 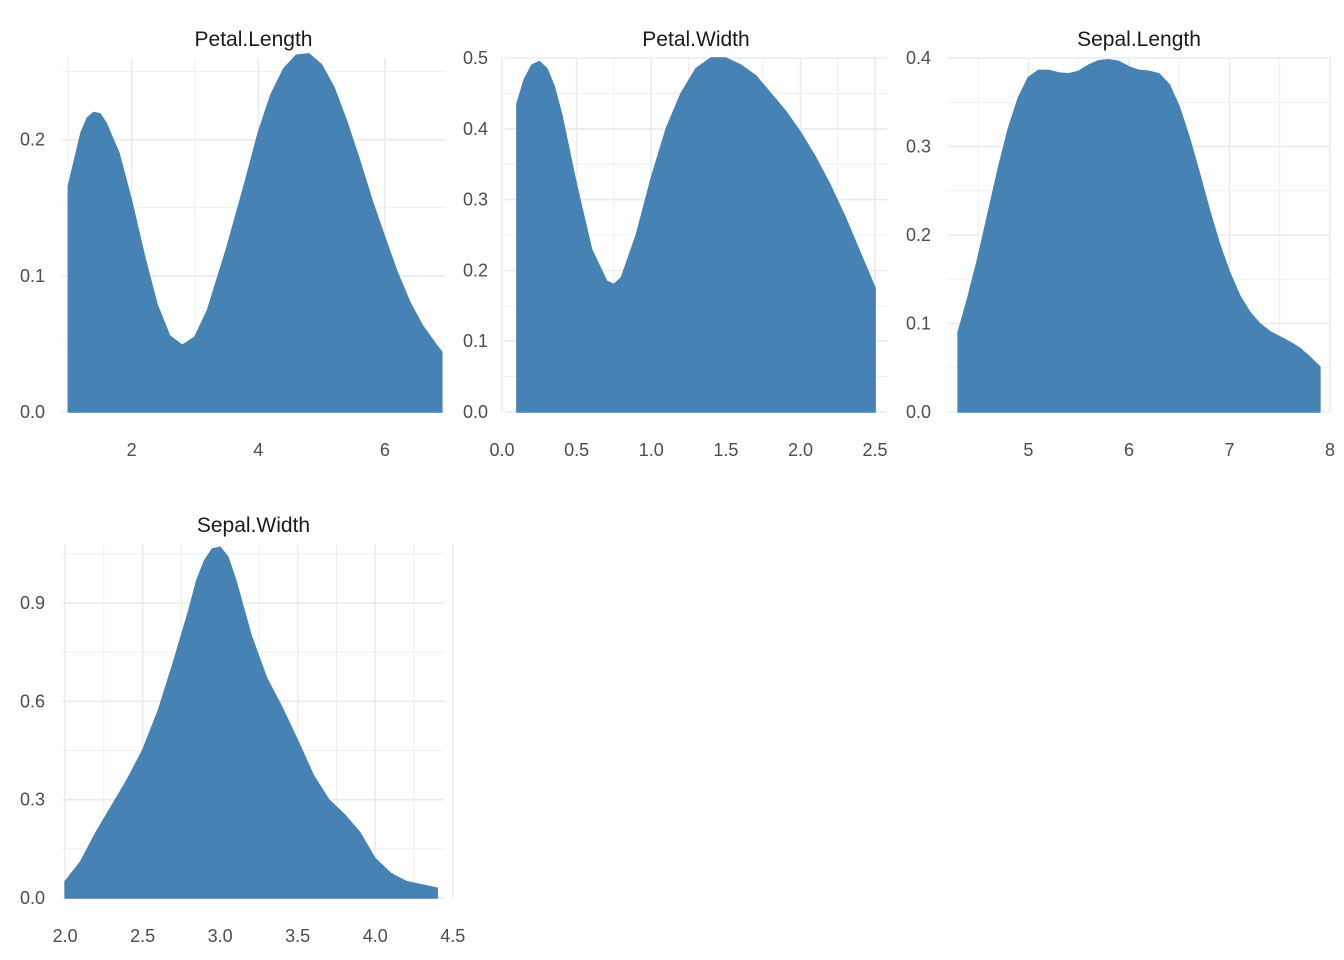 What do you see at coordinates (132, 450) in the screenshot?
I see `x-tick-label: 2` at bounding box center [132, 450].